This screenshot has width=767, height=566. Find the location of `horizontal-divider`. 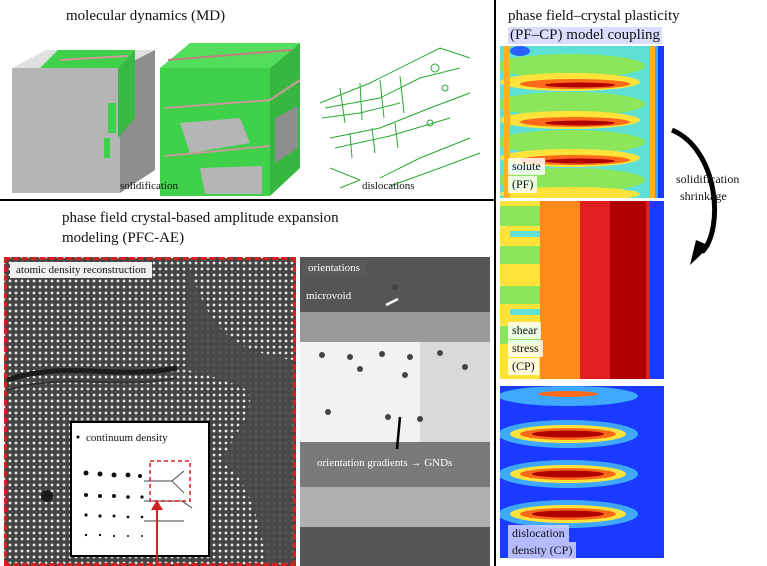

horizontal-divider is located at coordinates (247, 200).